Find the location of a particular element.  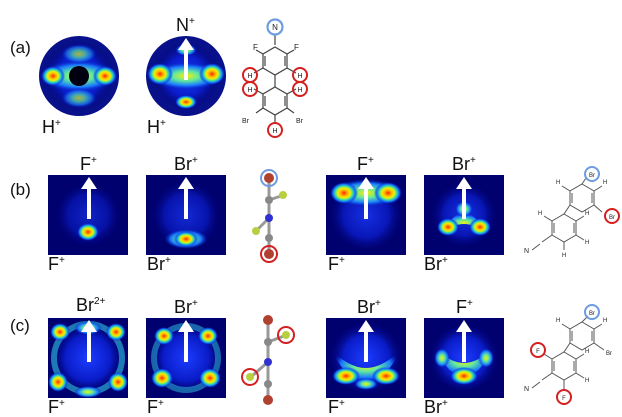

ion-label-c2-top: Br+ is located at coordinates (186, 307).